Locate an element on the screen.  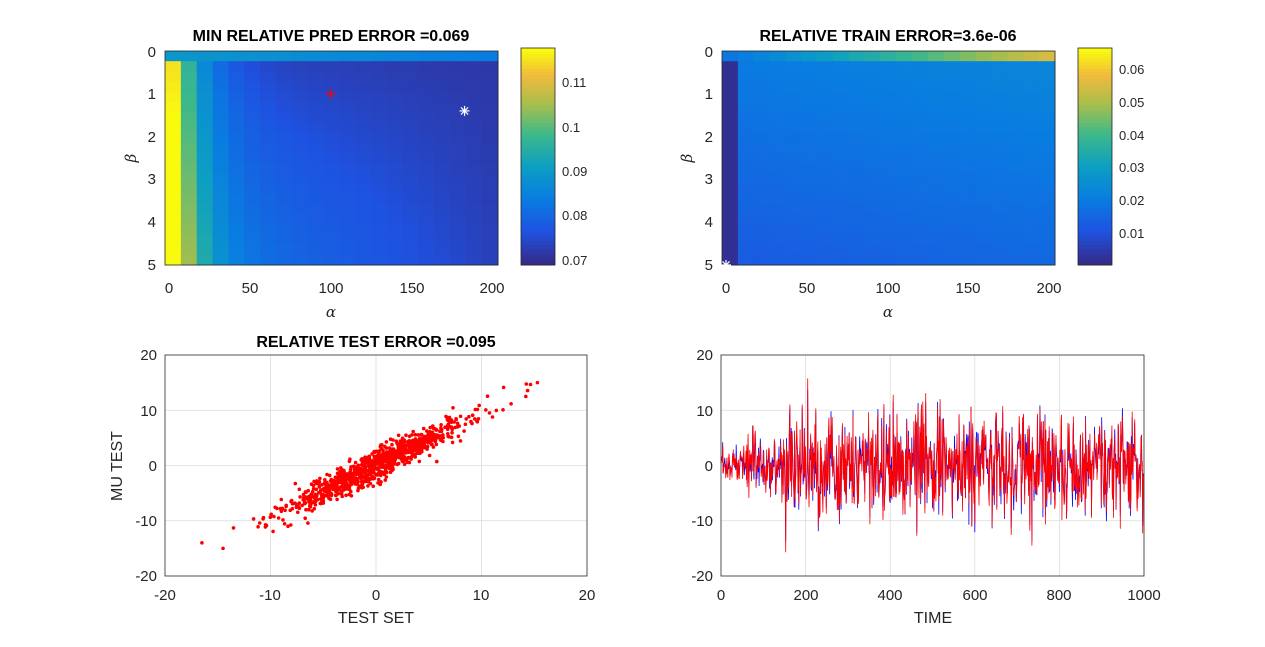
train-error-markers is located at coordinates (726, 265).